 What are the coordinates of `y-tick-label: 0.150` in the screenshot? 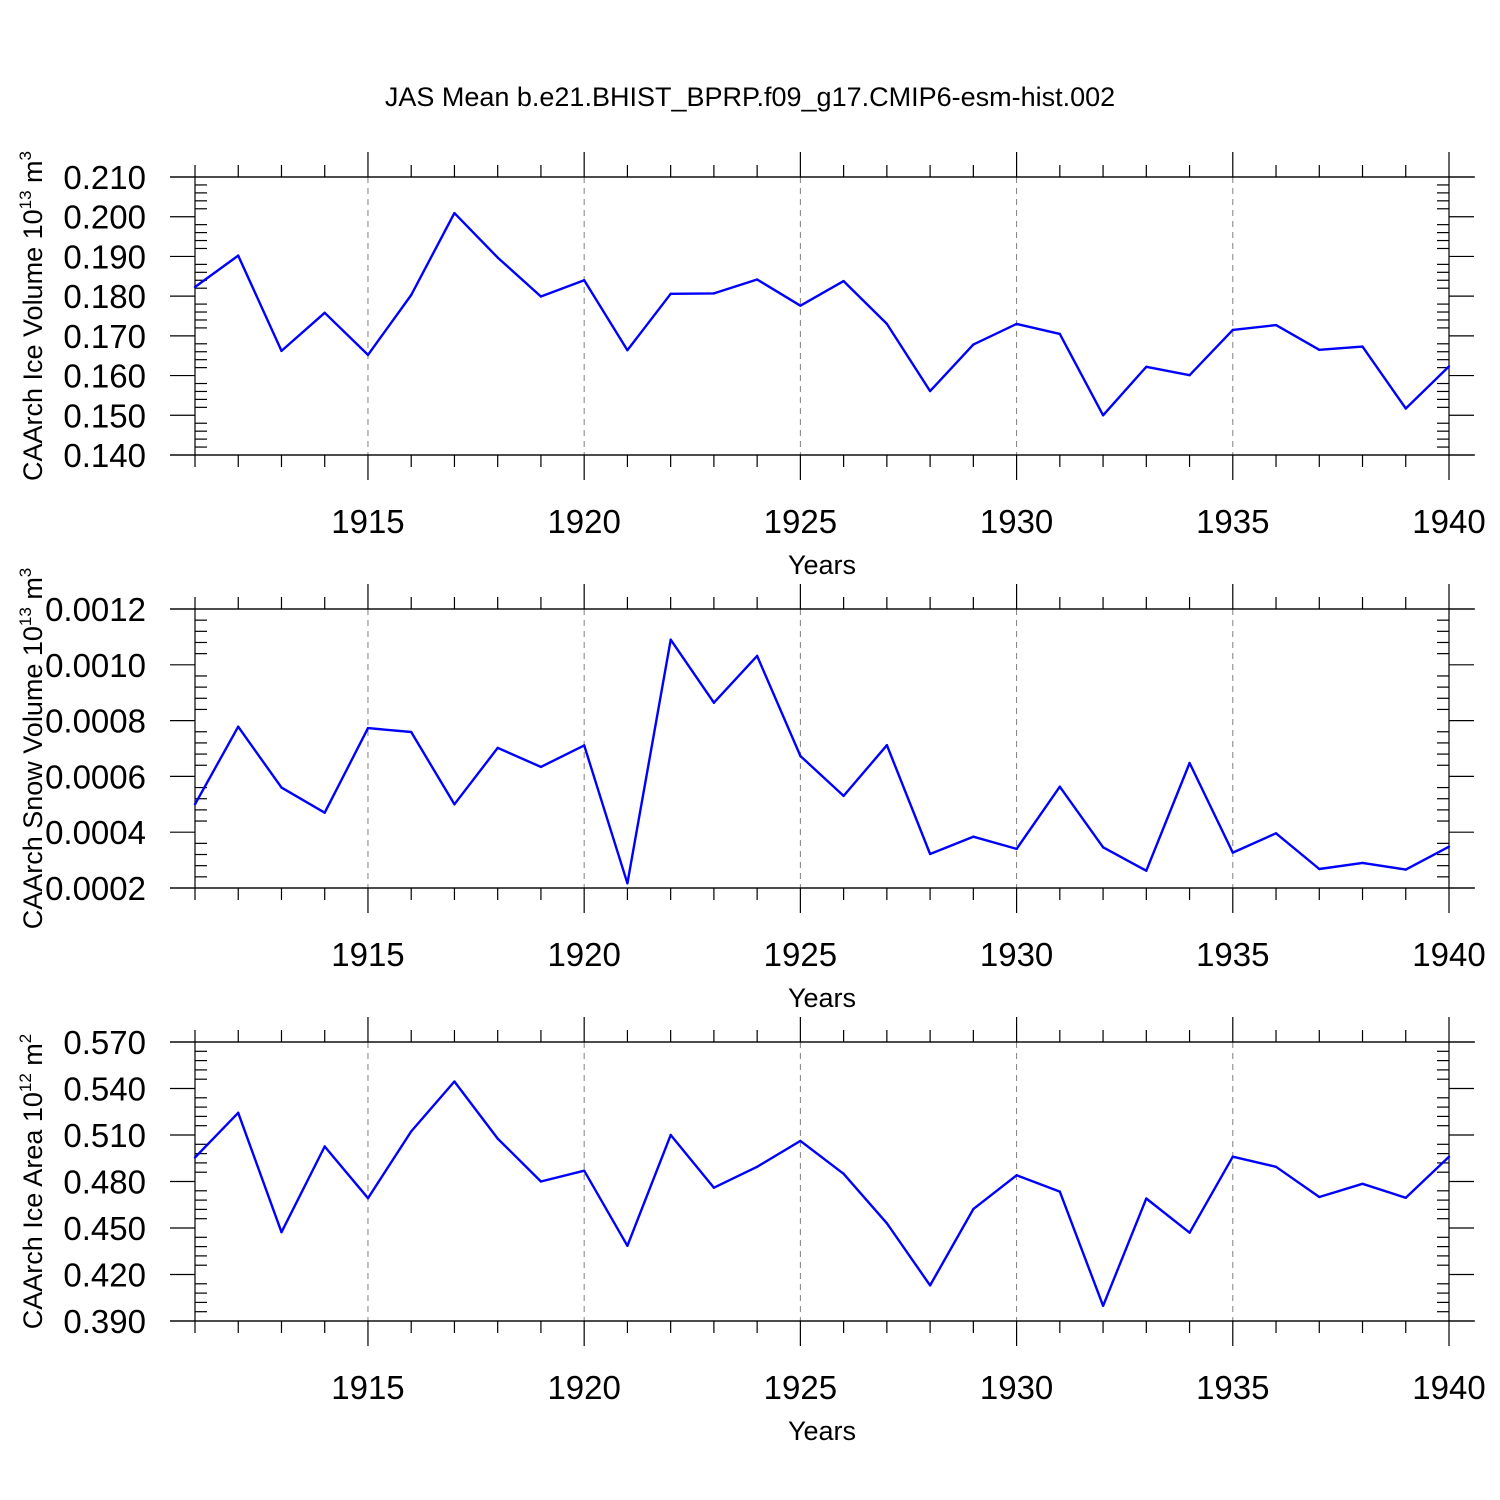 It's located at (104, 415).